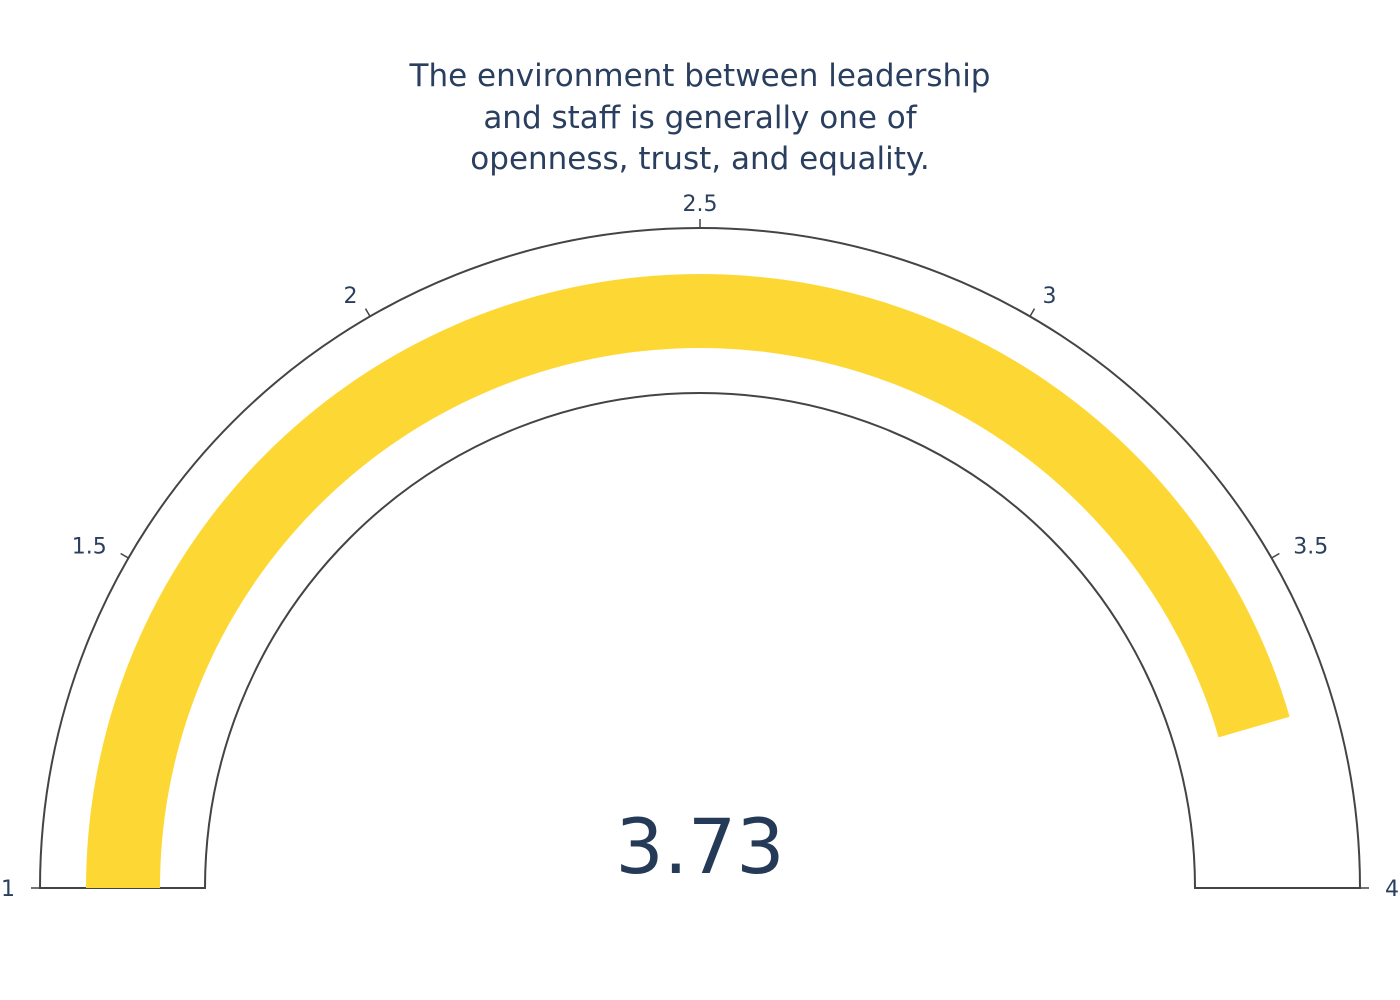 Image resolution: width=1400 pixels, height=1000 pixels. I want to click on chart-title-line-2: and staff is generally one of, so click(700, 118).